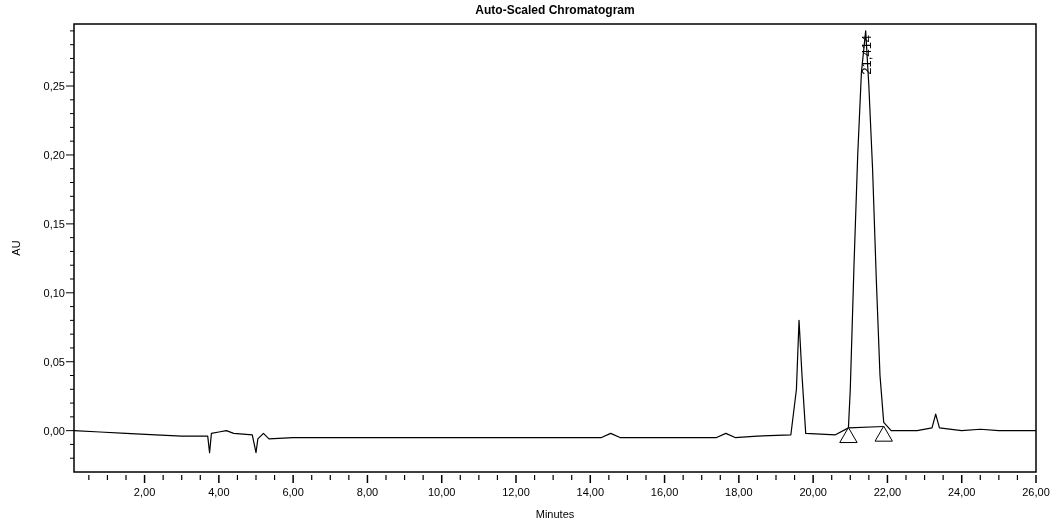  I want to click on x-tick-label: 26,00, so click(1036, 492).